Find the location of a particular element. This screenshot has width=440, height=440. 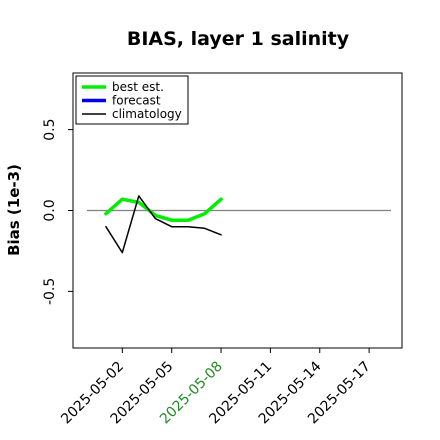

y-axis: -0.5 0.0 0.5 is located at coordinates (57, 211).